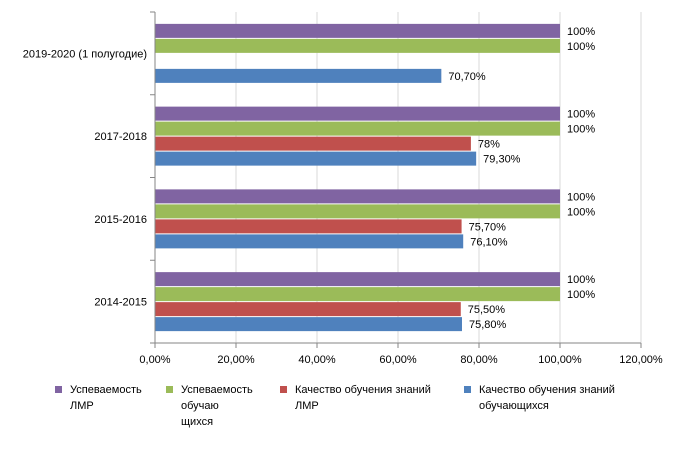 This screenshot has width=676, height=453. What do you see at coordinates (467, 77) in the screenshot?
I see `data-label: 70,70%` at bounding box center [467, 77].